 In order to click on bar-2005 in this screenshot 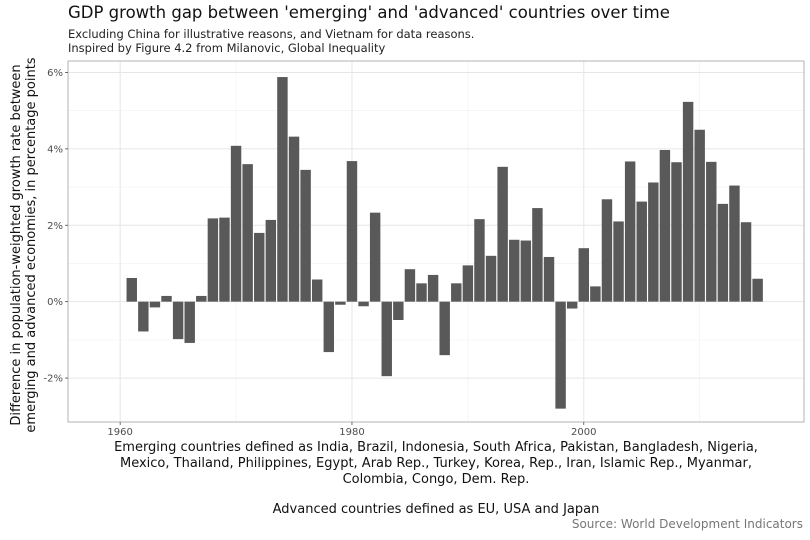, I will do `click(641, 251)`.